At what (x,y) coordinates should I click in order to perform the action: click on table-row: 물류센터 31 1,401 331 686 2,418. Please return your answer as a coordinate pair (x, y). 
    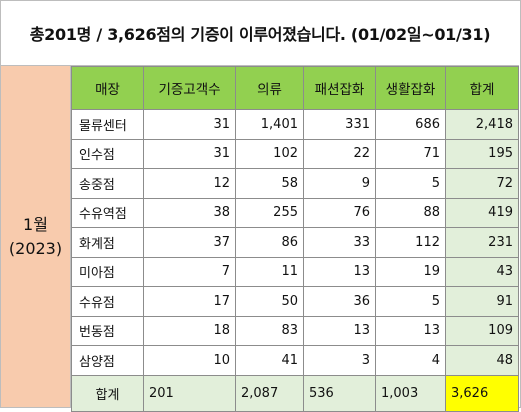
    Looking at the image, I should click on (295, 124).